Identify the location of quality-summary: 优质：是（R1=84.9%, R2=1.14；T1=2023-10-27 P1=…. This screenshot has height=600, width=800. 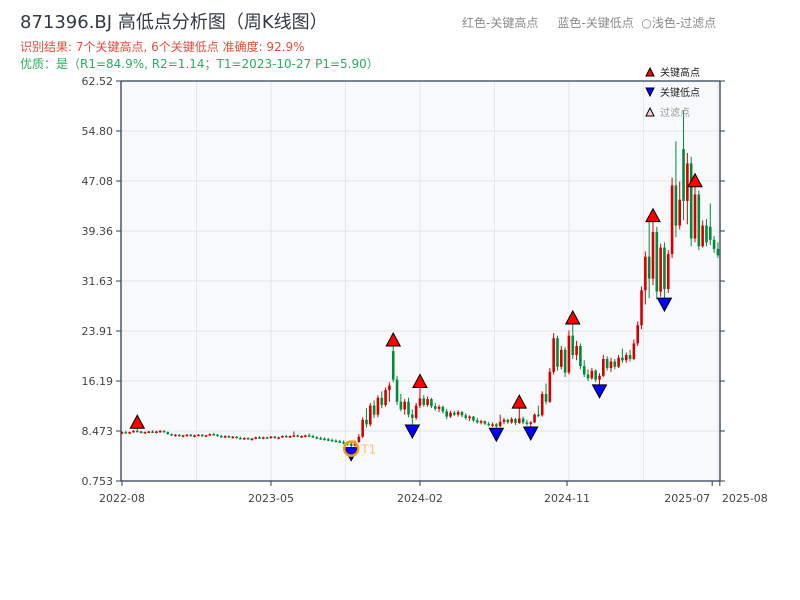
(199, 64).